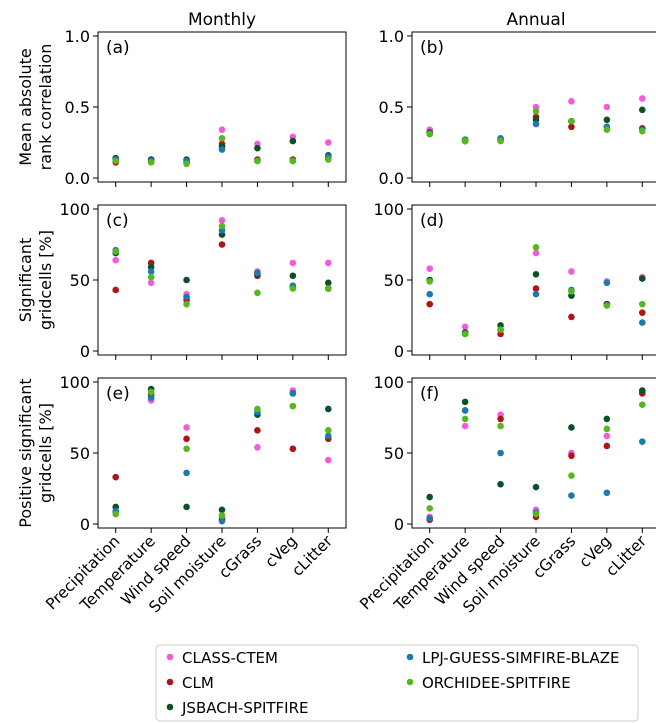 This screenshot has height=723, width=656. I want to click on point-class-ctem-cveg, so click(293, 263).